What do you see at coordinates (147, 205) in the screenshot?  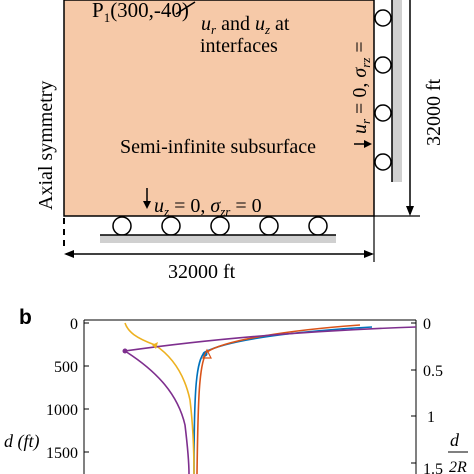 I see `bottom-condition-arrowhead` at bounding box center [147, 205].